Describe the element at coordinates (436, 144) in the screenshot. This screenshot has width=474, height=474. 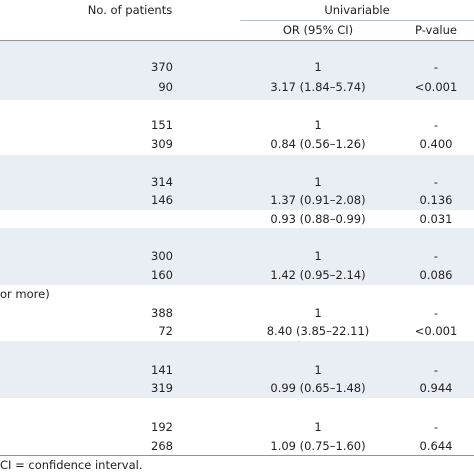
I see `p-value-cell: 0.400` at that location.